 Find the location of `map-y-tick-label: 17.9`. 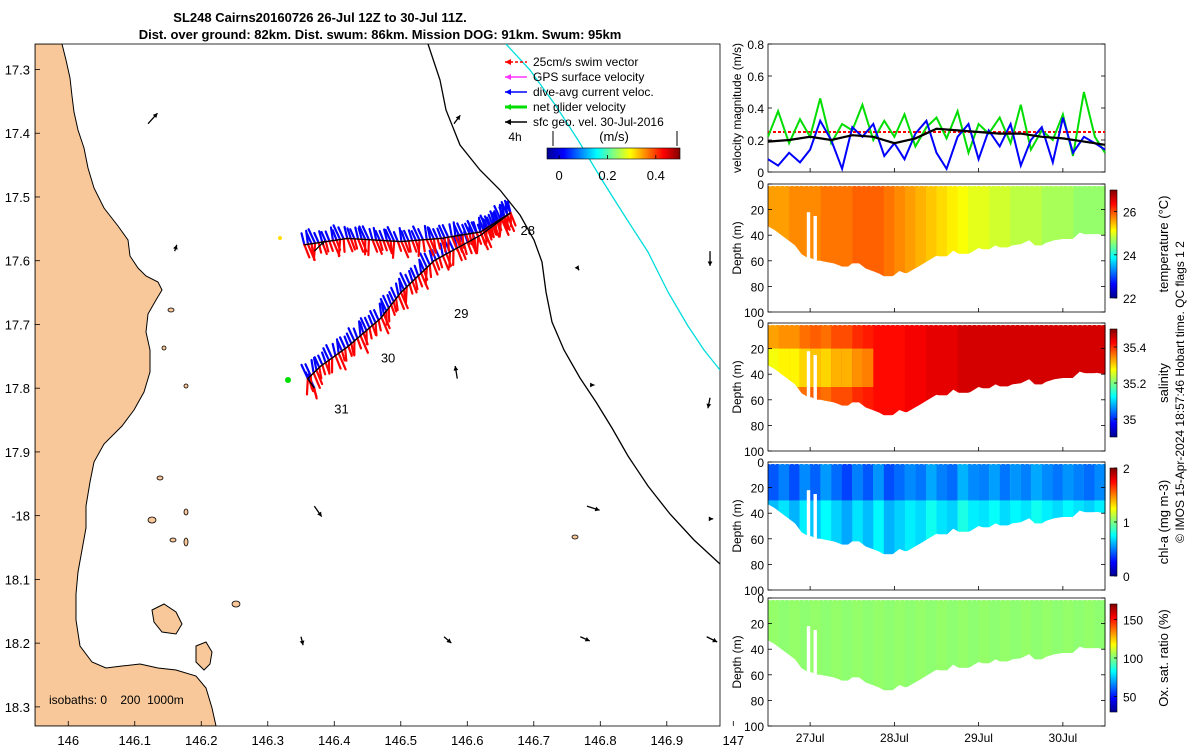

map-y-tick-label: 17.9 is located at coordinates (17, 452).